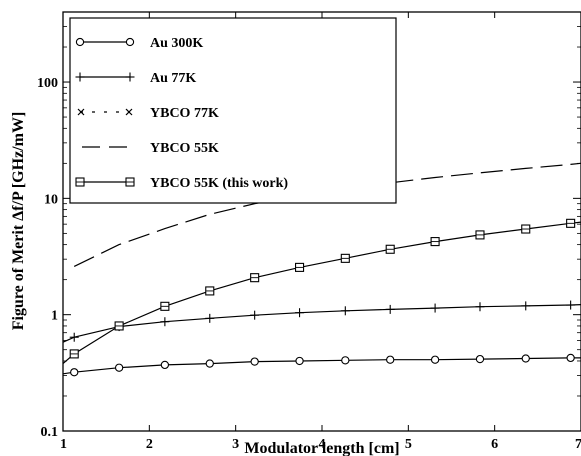 The width and height of the screenshot is (581, 456). I want to click on x-tick-label: 1, so click(63, 444).